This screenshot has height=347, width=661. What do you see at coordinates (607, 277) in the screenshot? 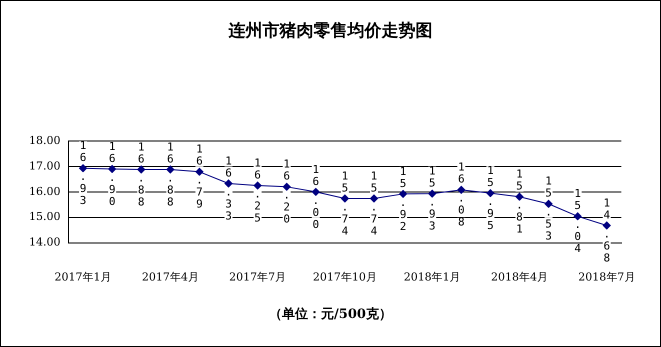
I see `x-tick-label: 2018年7月` at bounding box center [607, 277].